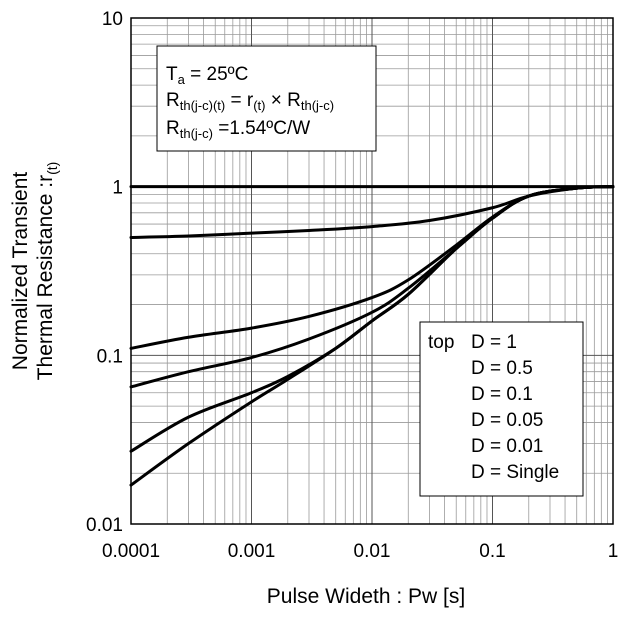 The image size is (619, 619). I want to click on y-axis-label-line2-main: Thermal Resistance :r, so click(45, 277).